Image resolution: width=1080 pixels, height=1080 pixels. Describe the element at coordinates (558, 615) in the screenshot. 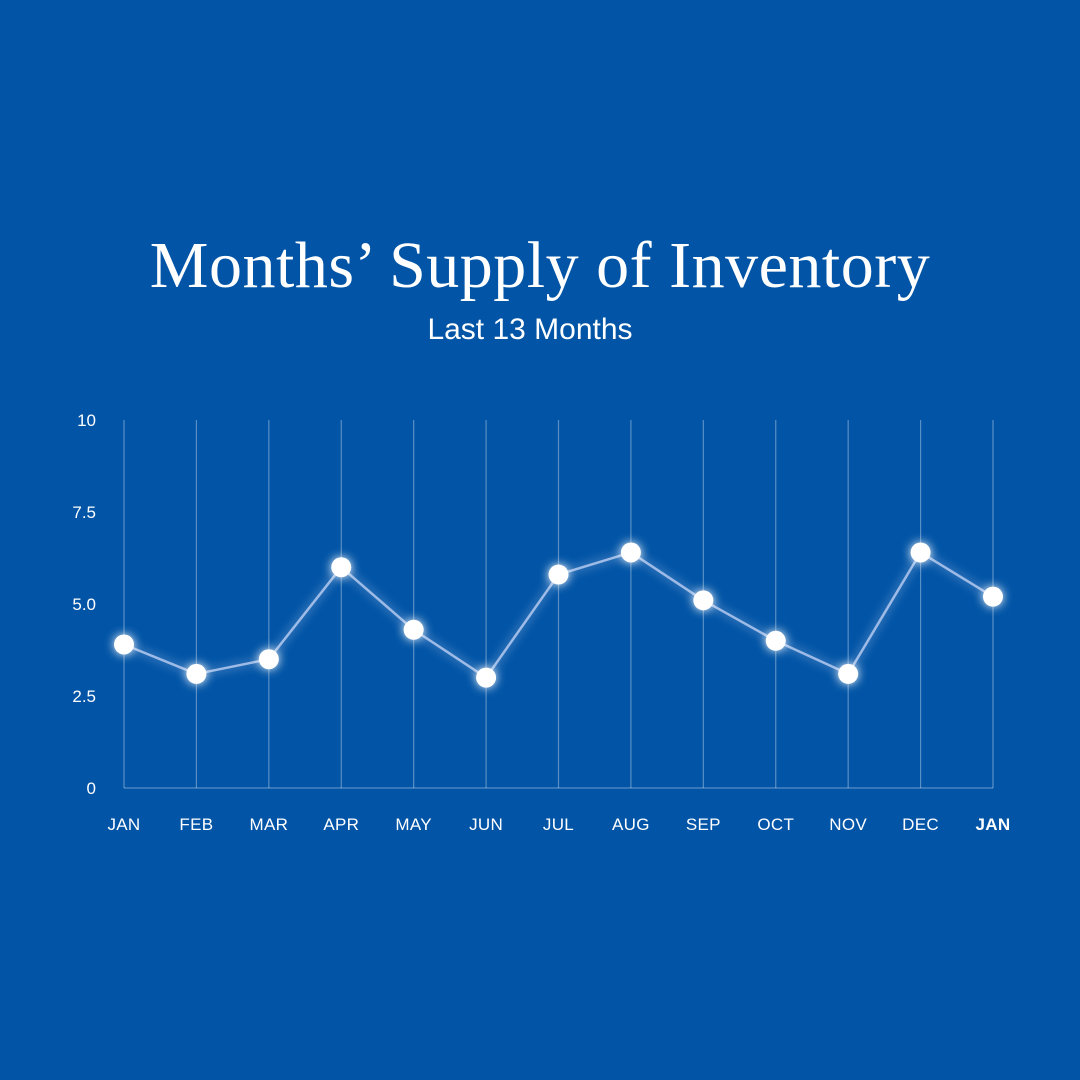

I see `data-points` at that location.